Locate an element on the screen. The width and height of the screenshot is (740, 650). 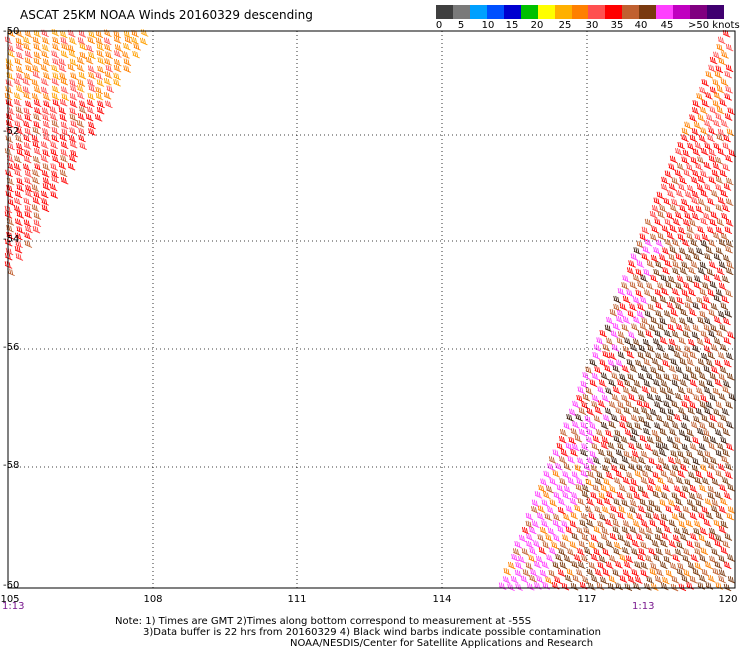
lon-tick-label: 114 is located at coordinates (442, 599).